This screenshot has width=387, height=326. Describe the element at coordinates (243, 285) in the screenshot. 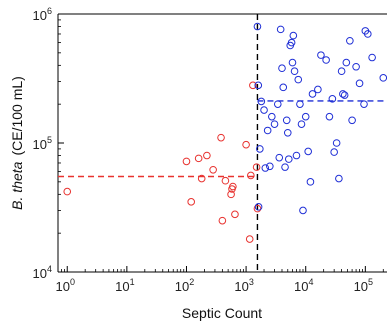

I see `x-tick-label-3: 10³` at that location.